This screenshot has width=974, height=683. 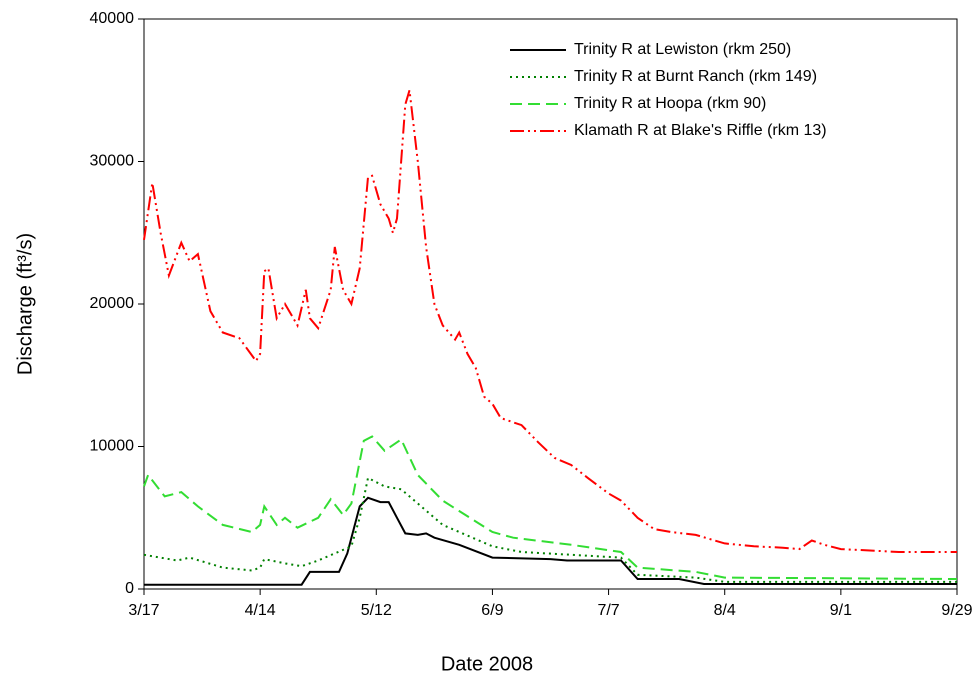 What do you see at coordinates (682, 49) in the screenshot?
I see `legend-label: Trinity R at Lewiston (rkm 250)` at bounding box center [682, 49].